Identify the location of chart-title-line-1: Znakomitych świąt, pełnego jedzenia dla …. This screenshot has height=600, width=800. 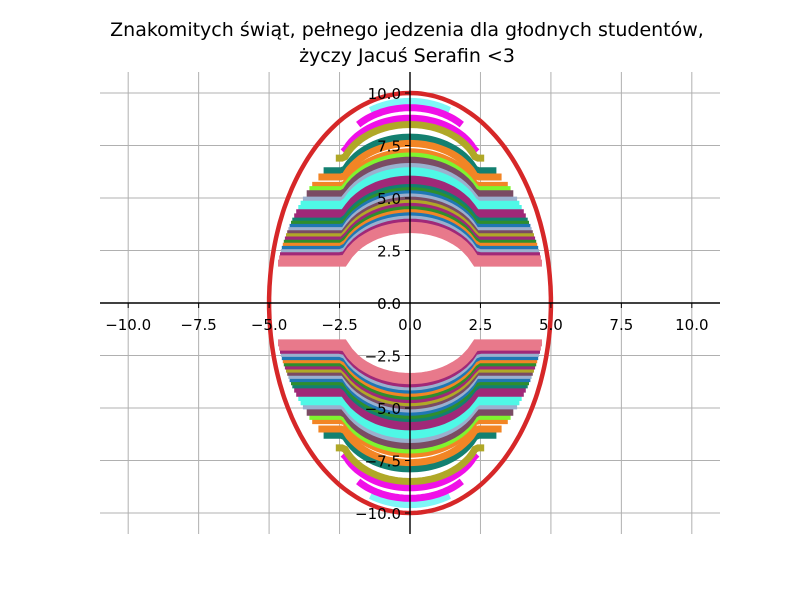
(407, 30).